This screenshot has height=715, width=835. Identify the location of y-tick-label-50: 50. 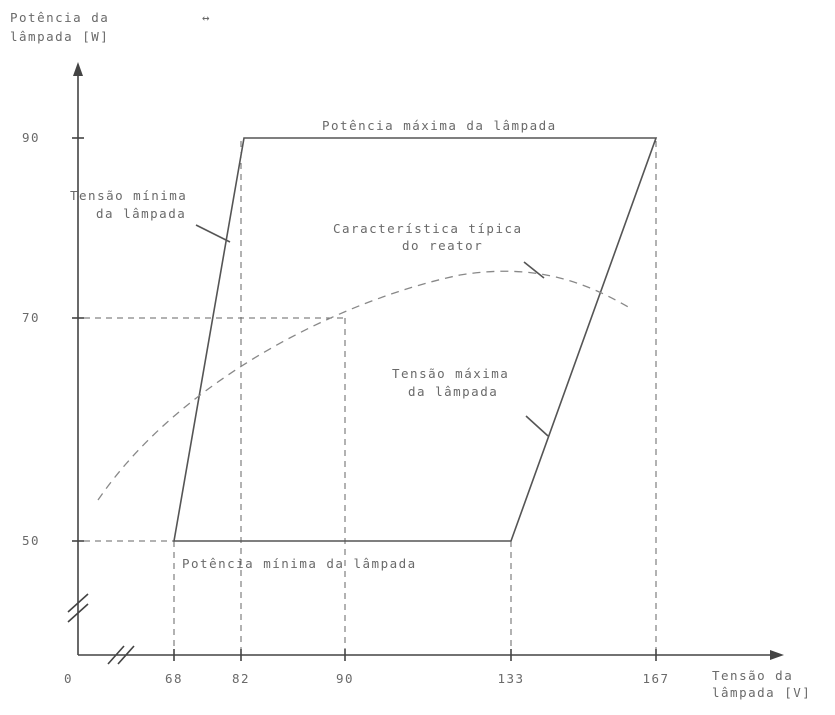
(31, 540).